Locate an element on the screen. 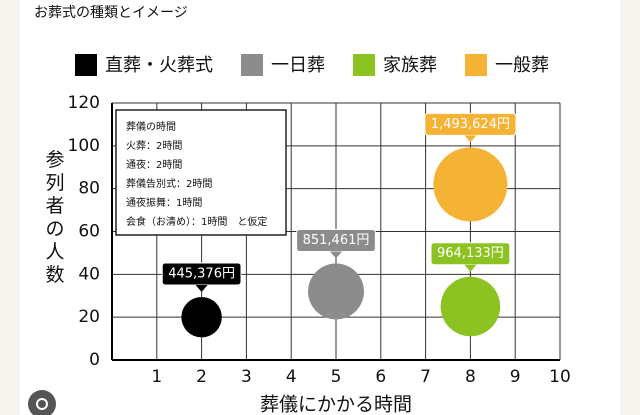 The width and height of the screenshot is (640, 415). y-tick-label: 80 is located at coordinates (89, 189).